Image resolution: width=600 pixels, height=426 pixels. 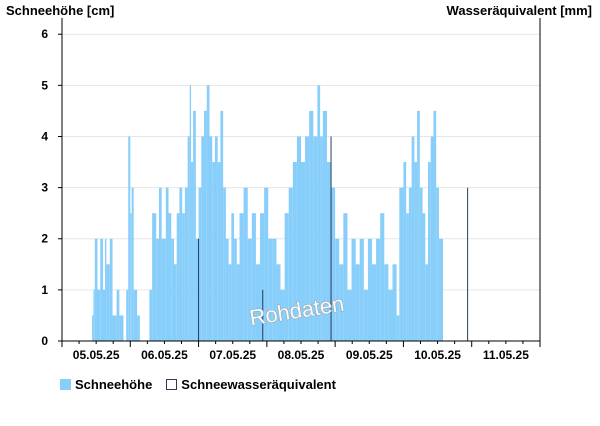 I want to click on legend-item-swe: Schneewasseräquivalent, so click(x=251, y=384).